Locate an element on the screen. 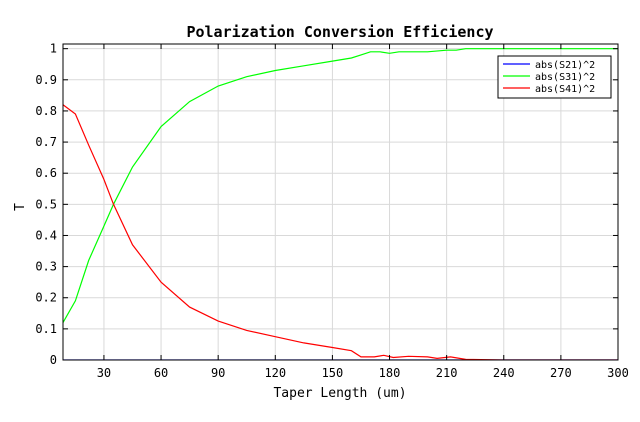 The width and height of the screenshot is (640, 422). y-tick-label: 0.8 is located at coordinates (46, 111).